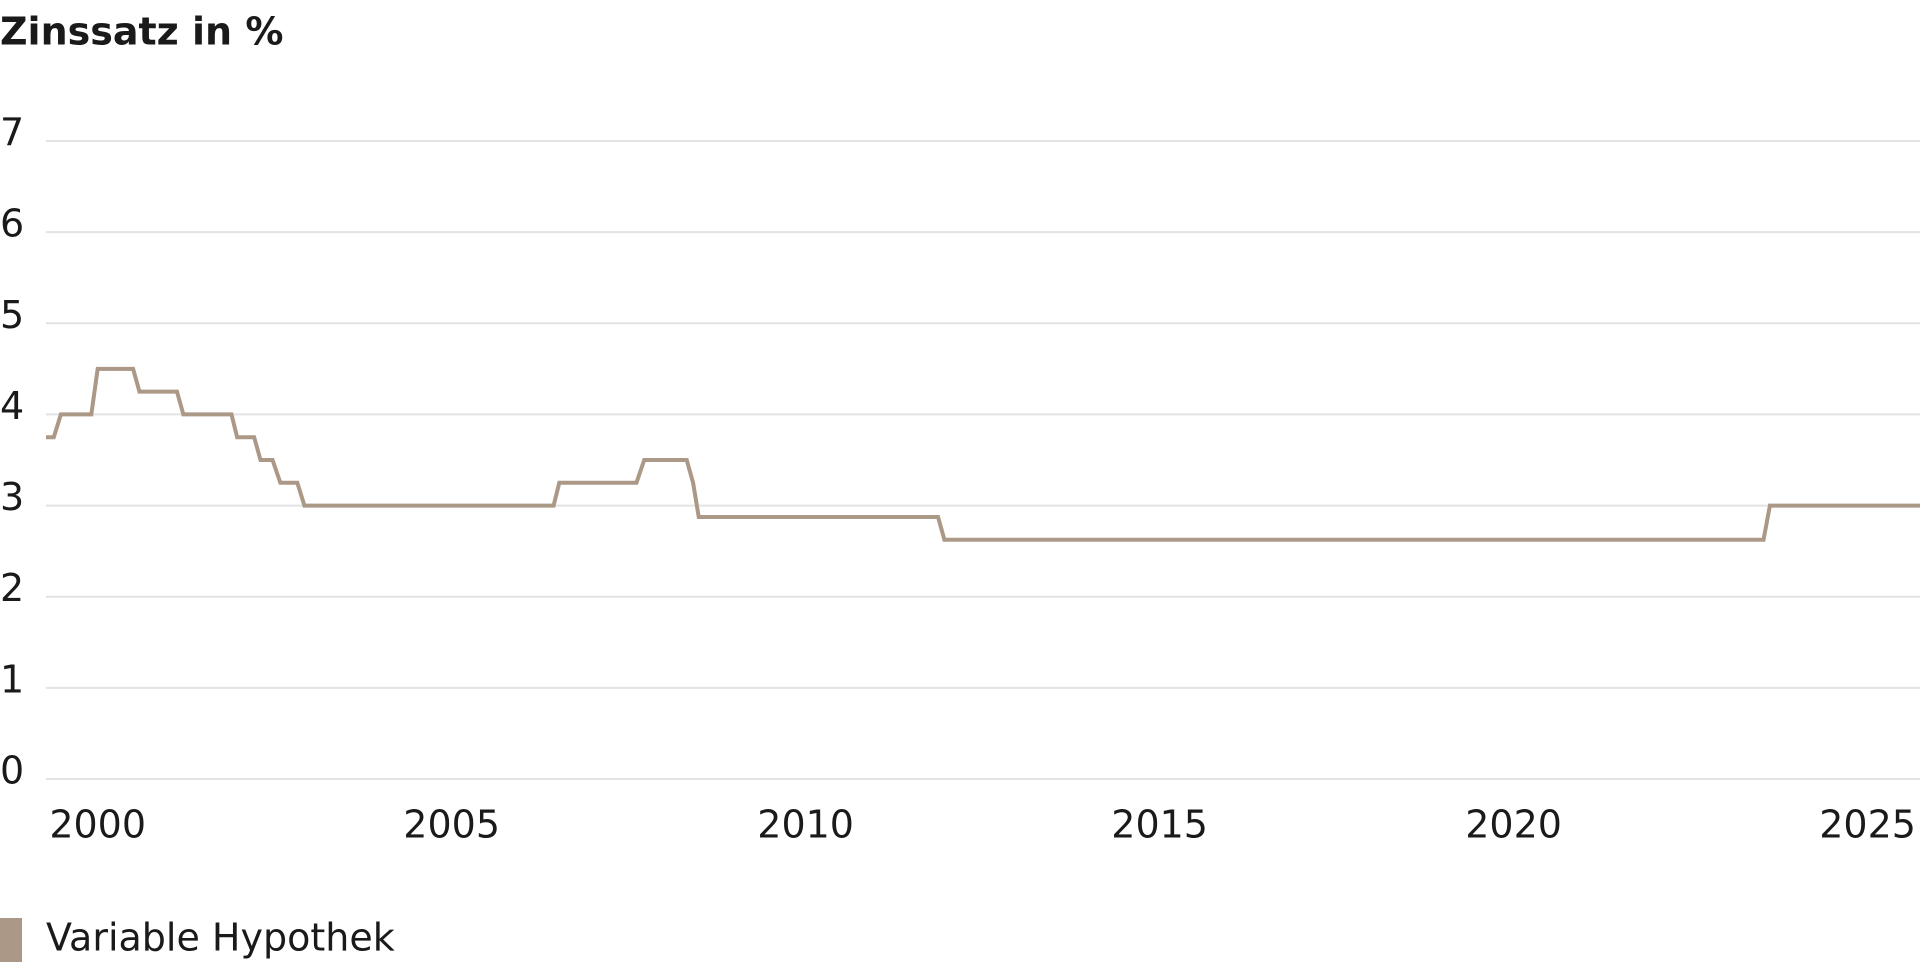 This screenshot has height=972, width=1920. Describe the element at coordinates (12, 315) in the screenshot. I see `y-tick-label: 5` at that location.